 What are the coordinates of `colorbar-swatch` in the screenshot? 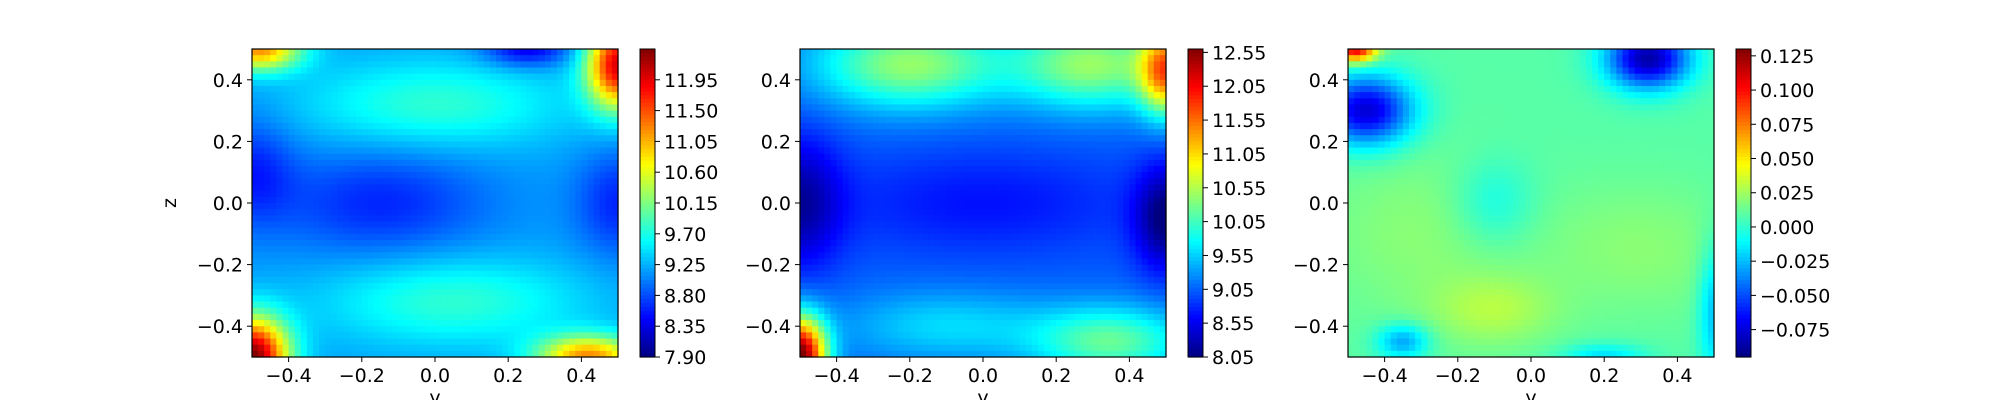 It's located at (647, 93).